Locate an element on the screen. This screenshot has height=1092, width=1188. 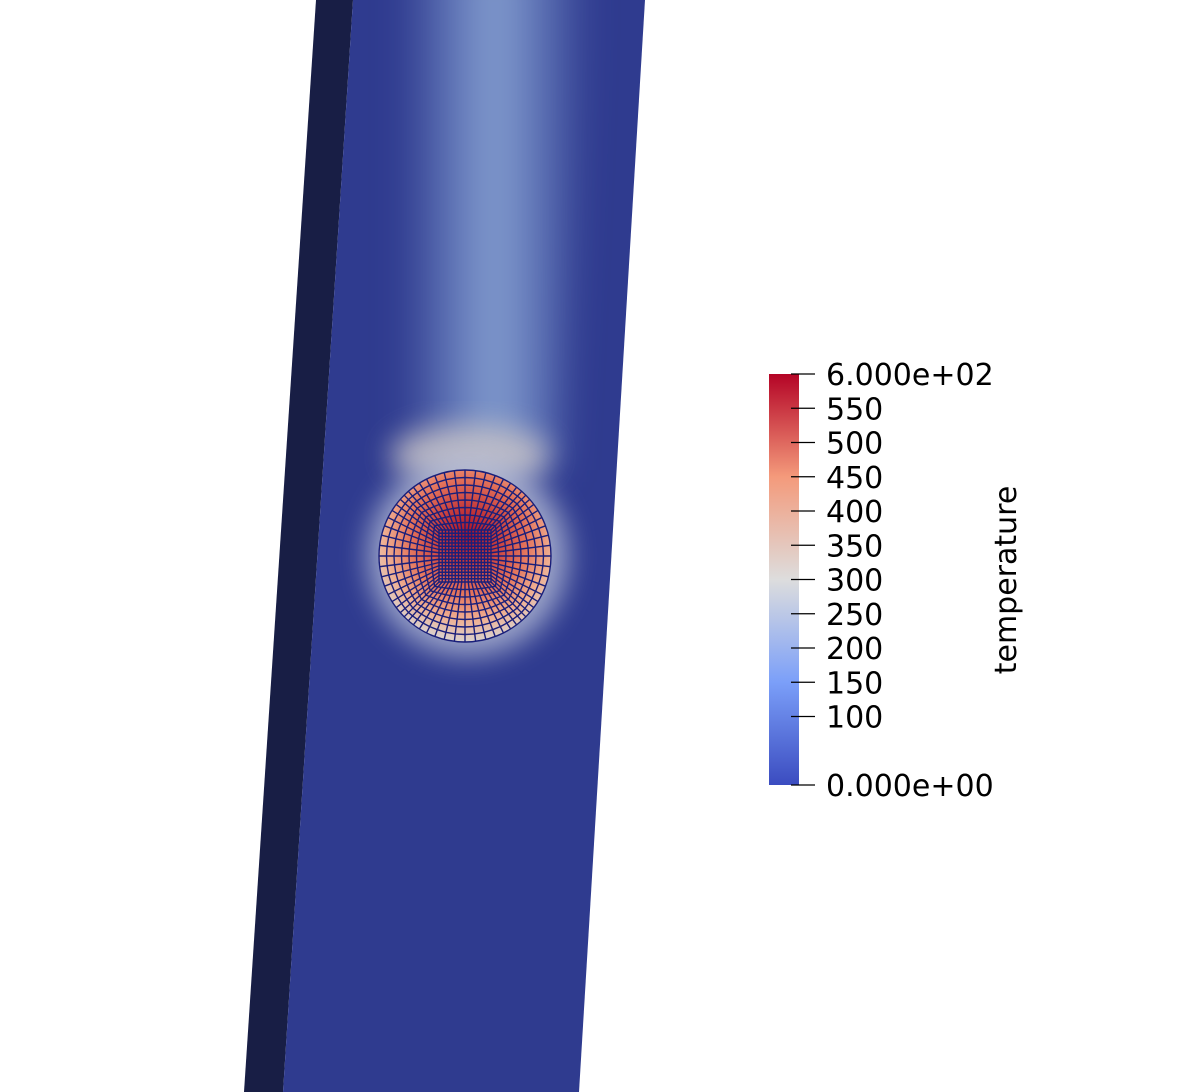
mesh-boundary is located at coordinates (465, 556).